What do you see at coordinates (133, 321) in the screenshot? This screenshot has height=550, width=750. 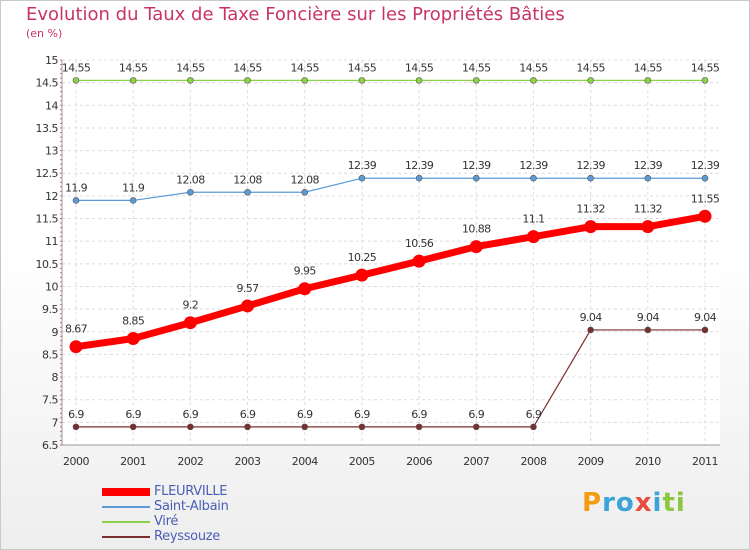 I see `data-label-fleurville: 8.85` at bounding box center [133, 321].